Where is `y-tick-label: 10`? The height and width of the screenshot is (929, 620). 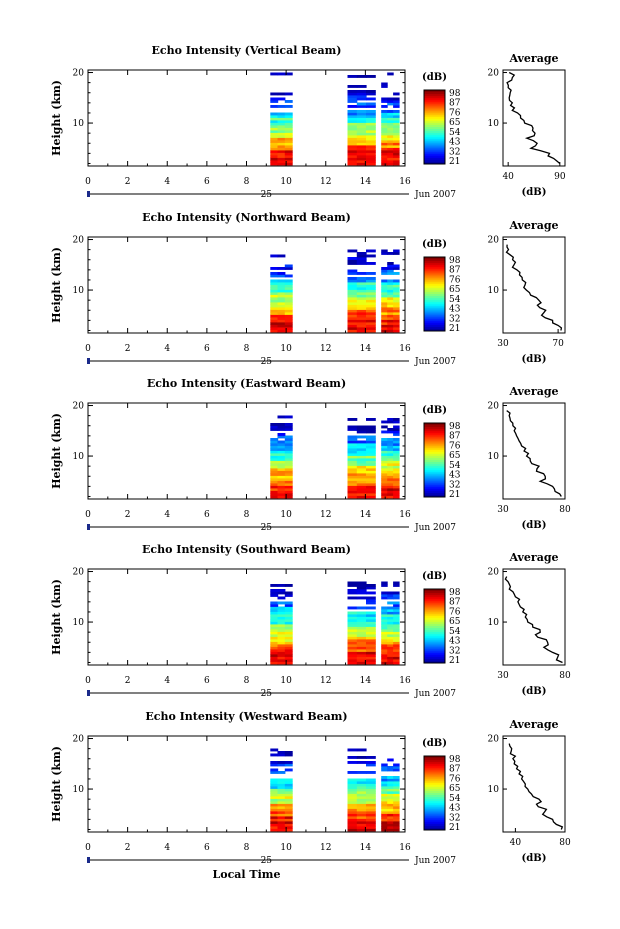
y-tick-label: 10 is located at coordinates (79, 291).